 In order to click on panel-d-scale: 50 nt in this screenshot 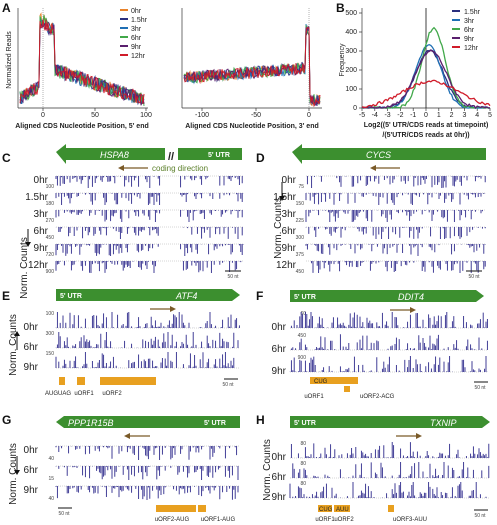, I will do `click(474, 277)`.